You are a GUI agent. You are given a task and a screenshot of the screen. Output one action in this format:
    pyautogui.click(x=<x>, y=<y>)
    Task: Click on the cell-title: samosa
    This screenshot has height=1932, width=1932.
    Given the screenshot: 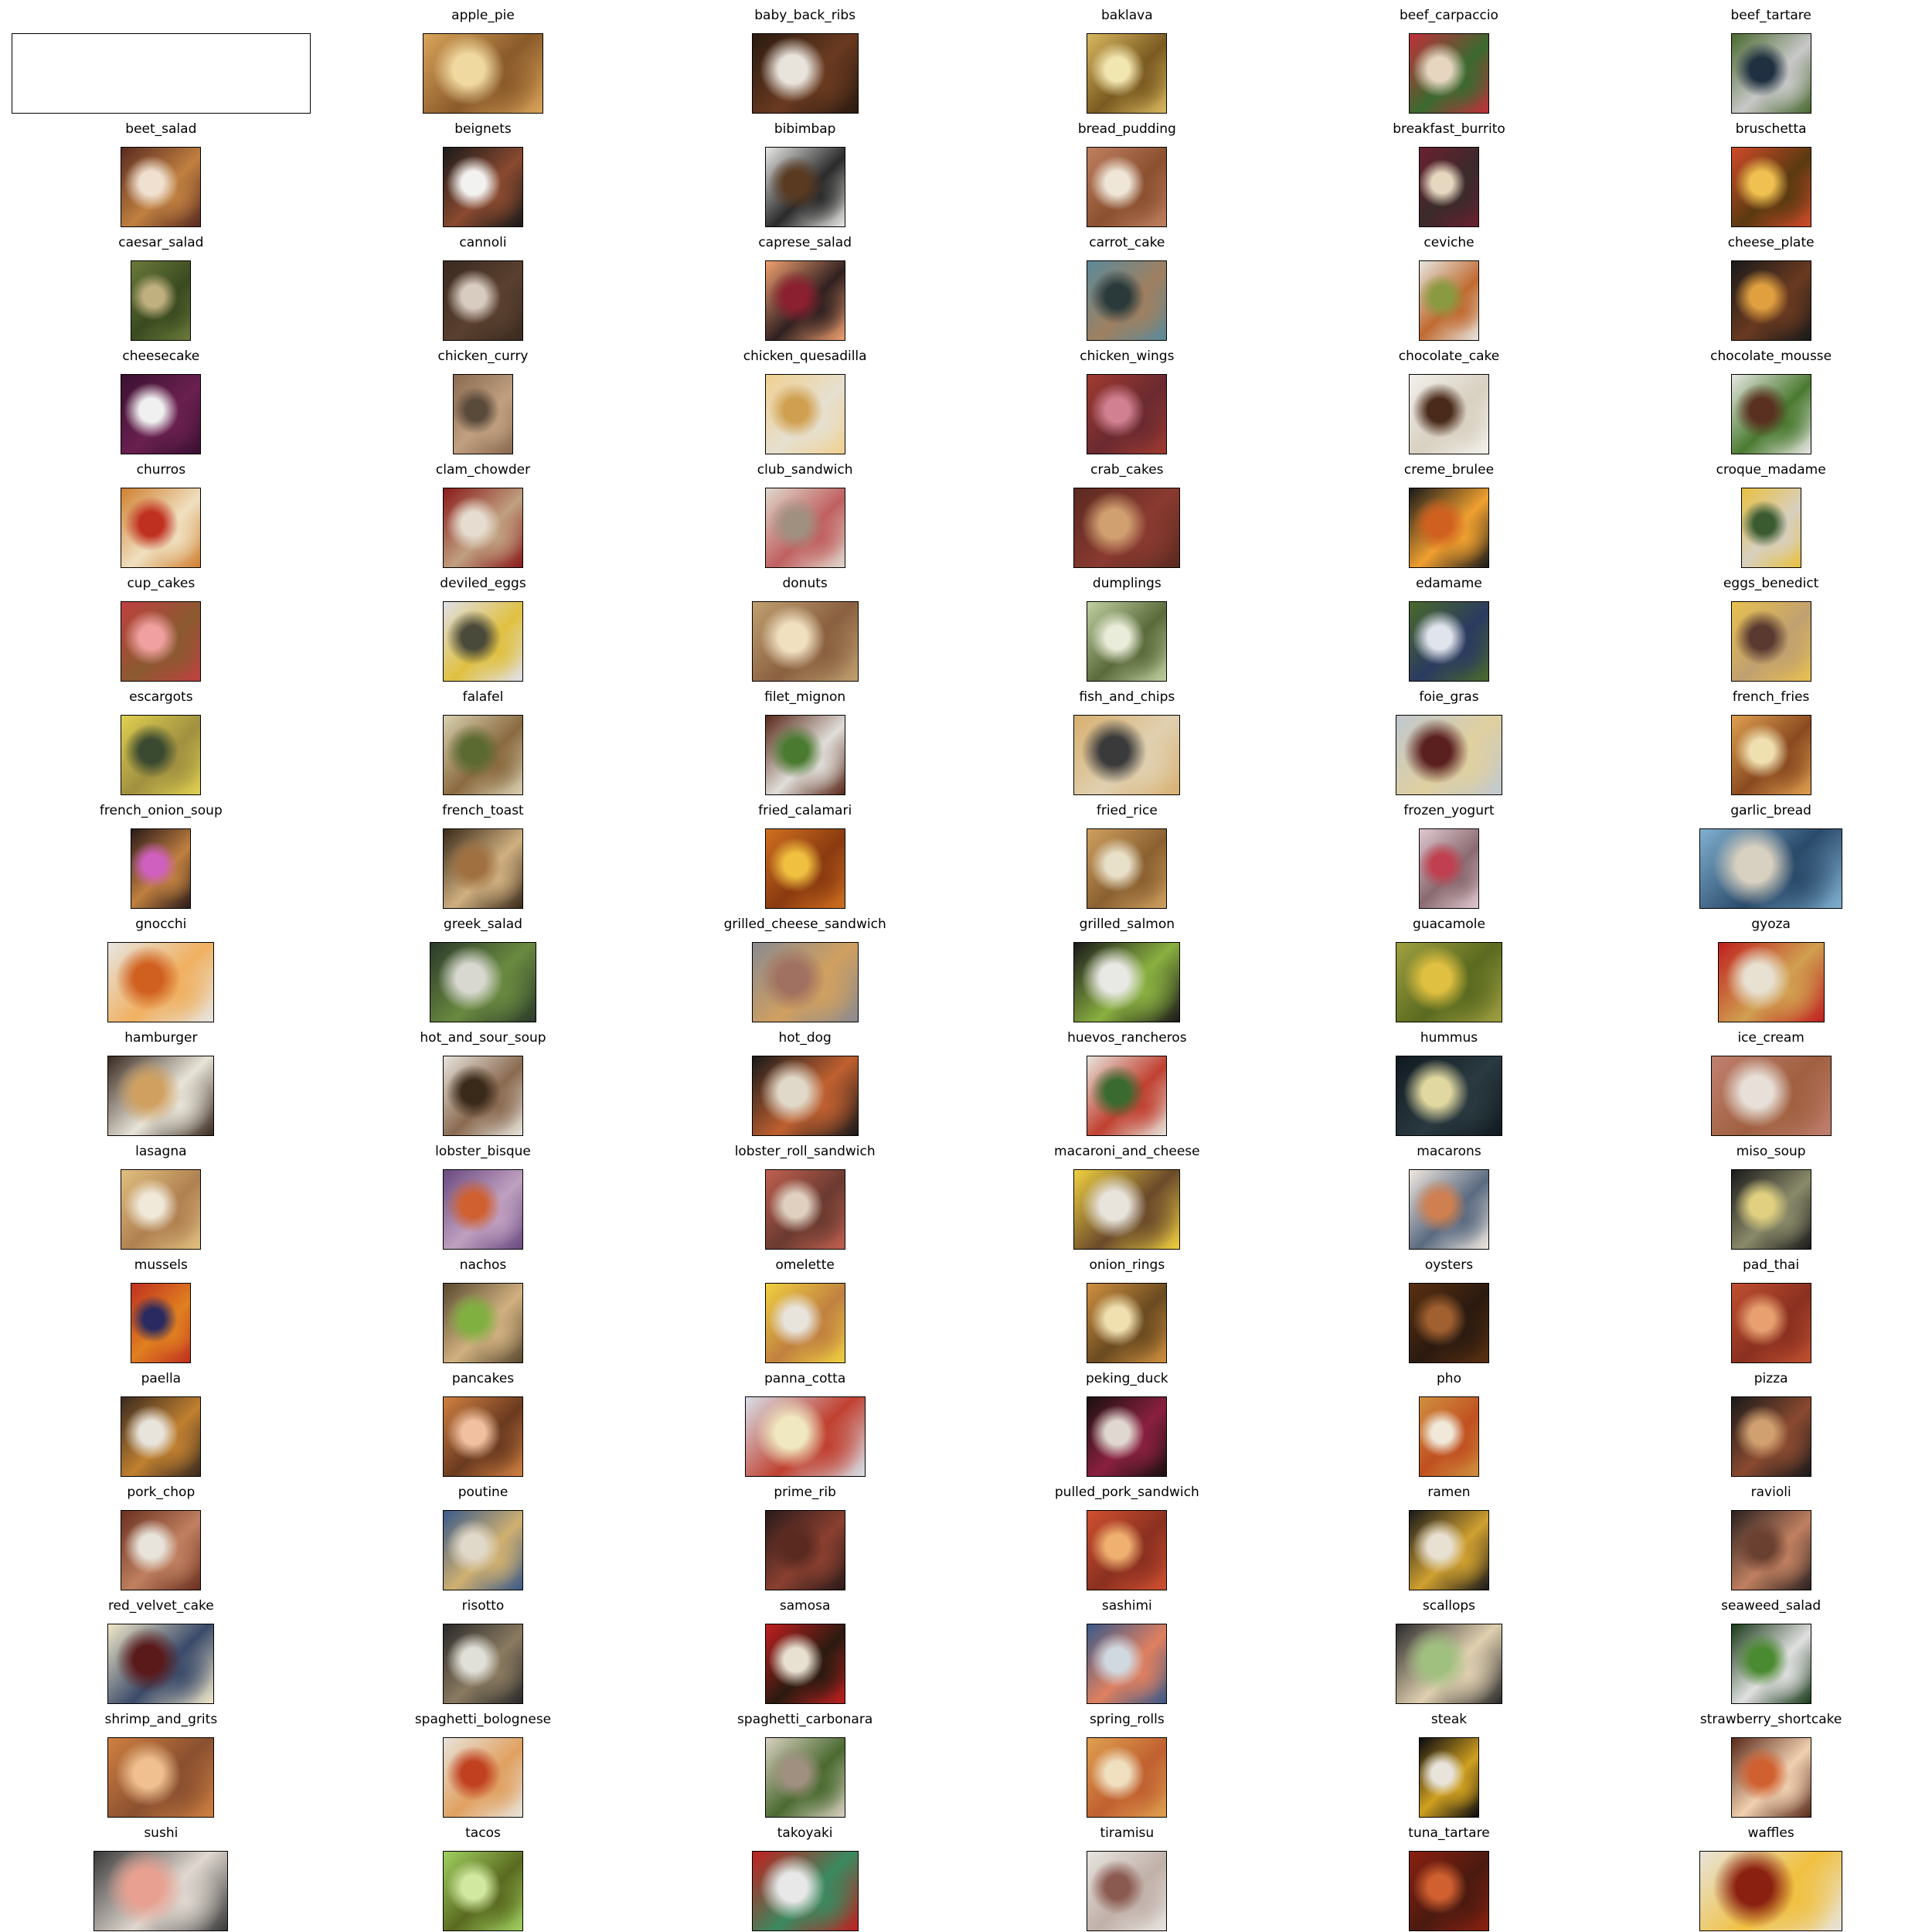 What is the action you would take?
    pyautogui.click(x=805, y=1606)
    